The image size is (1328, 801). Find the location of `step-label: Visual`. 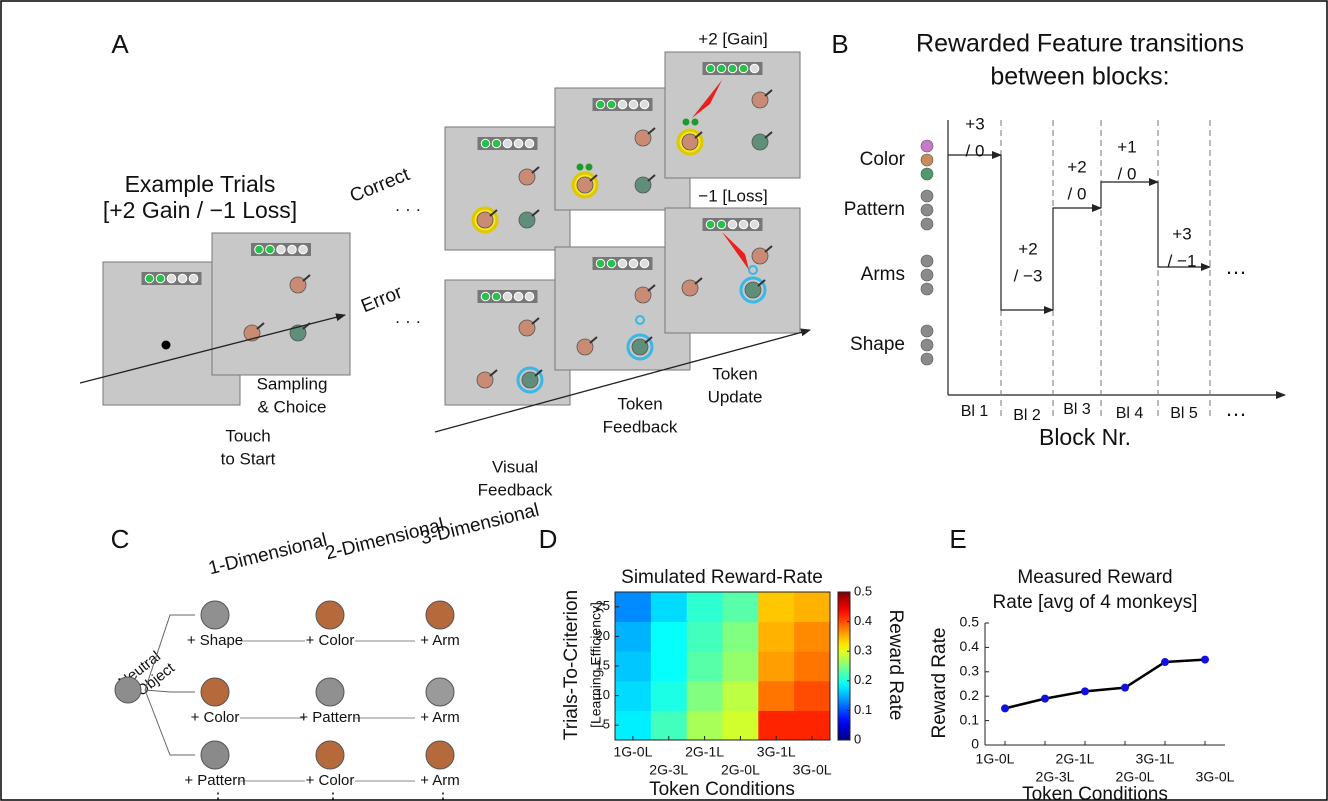

step-label: Visual is located at coordinates (515, 466).